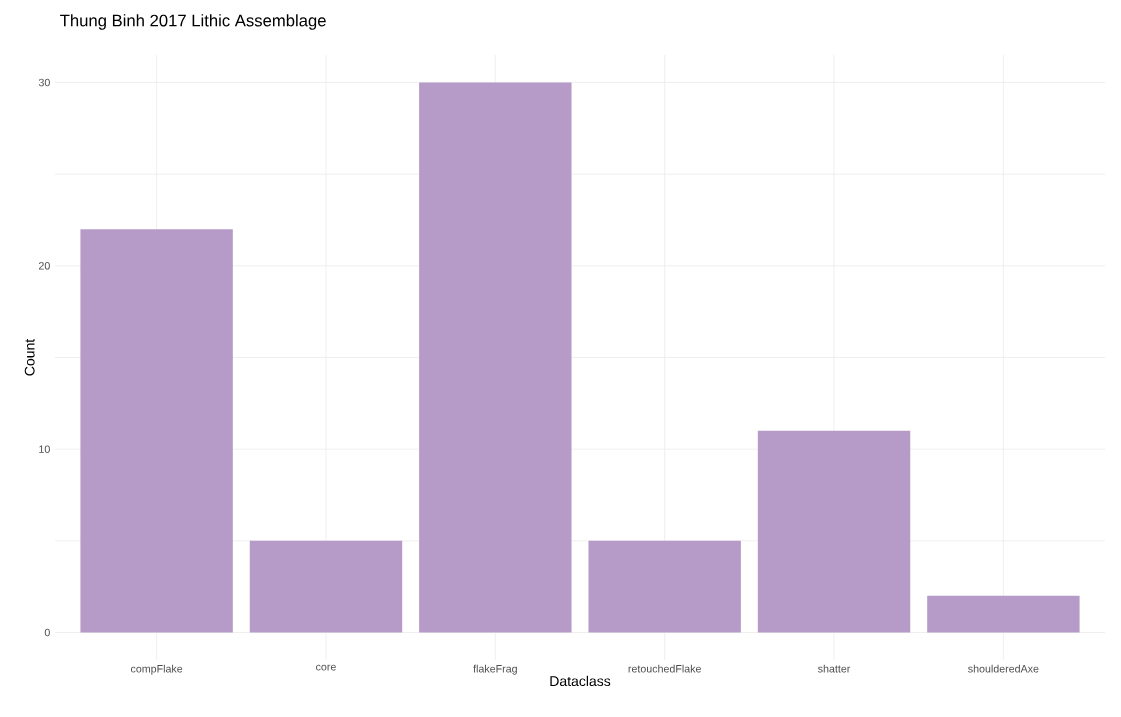 This screenshot has height=717, width=1121. I want to click on x-tick-label: shatter, so click(834, 668).